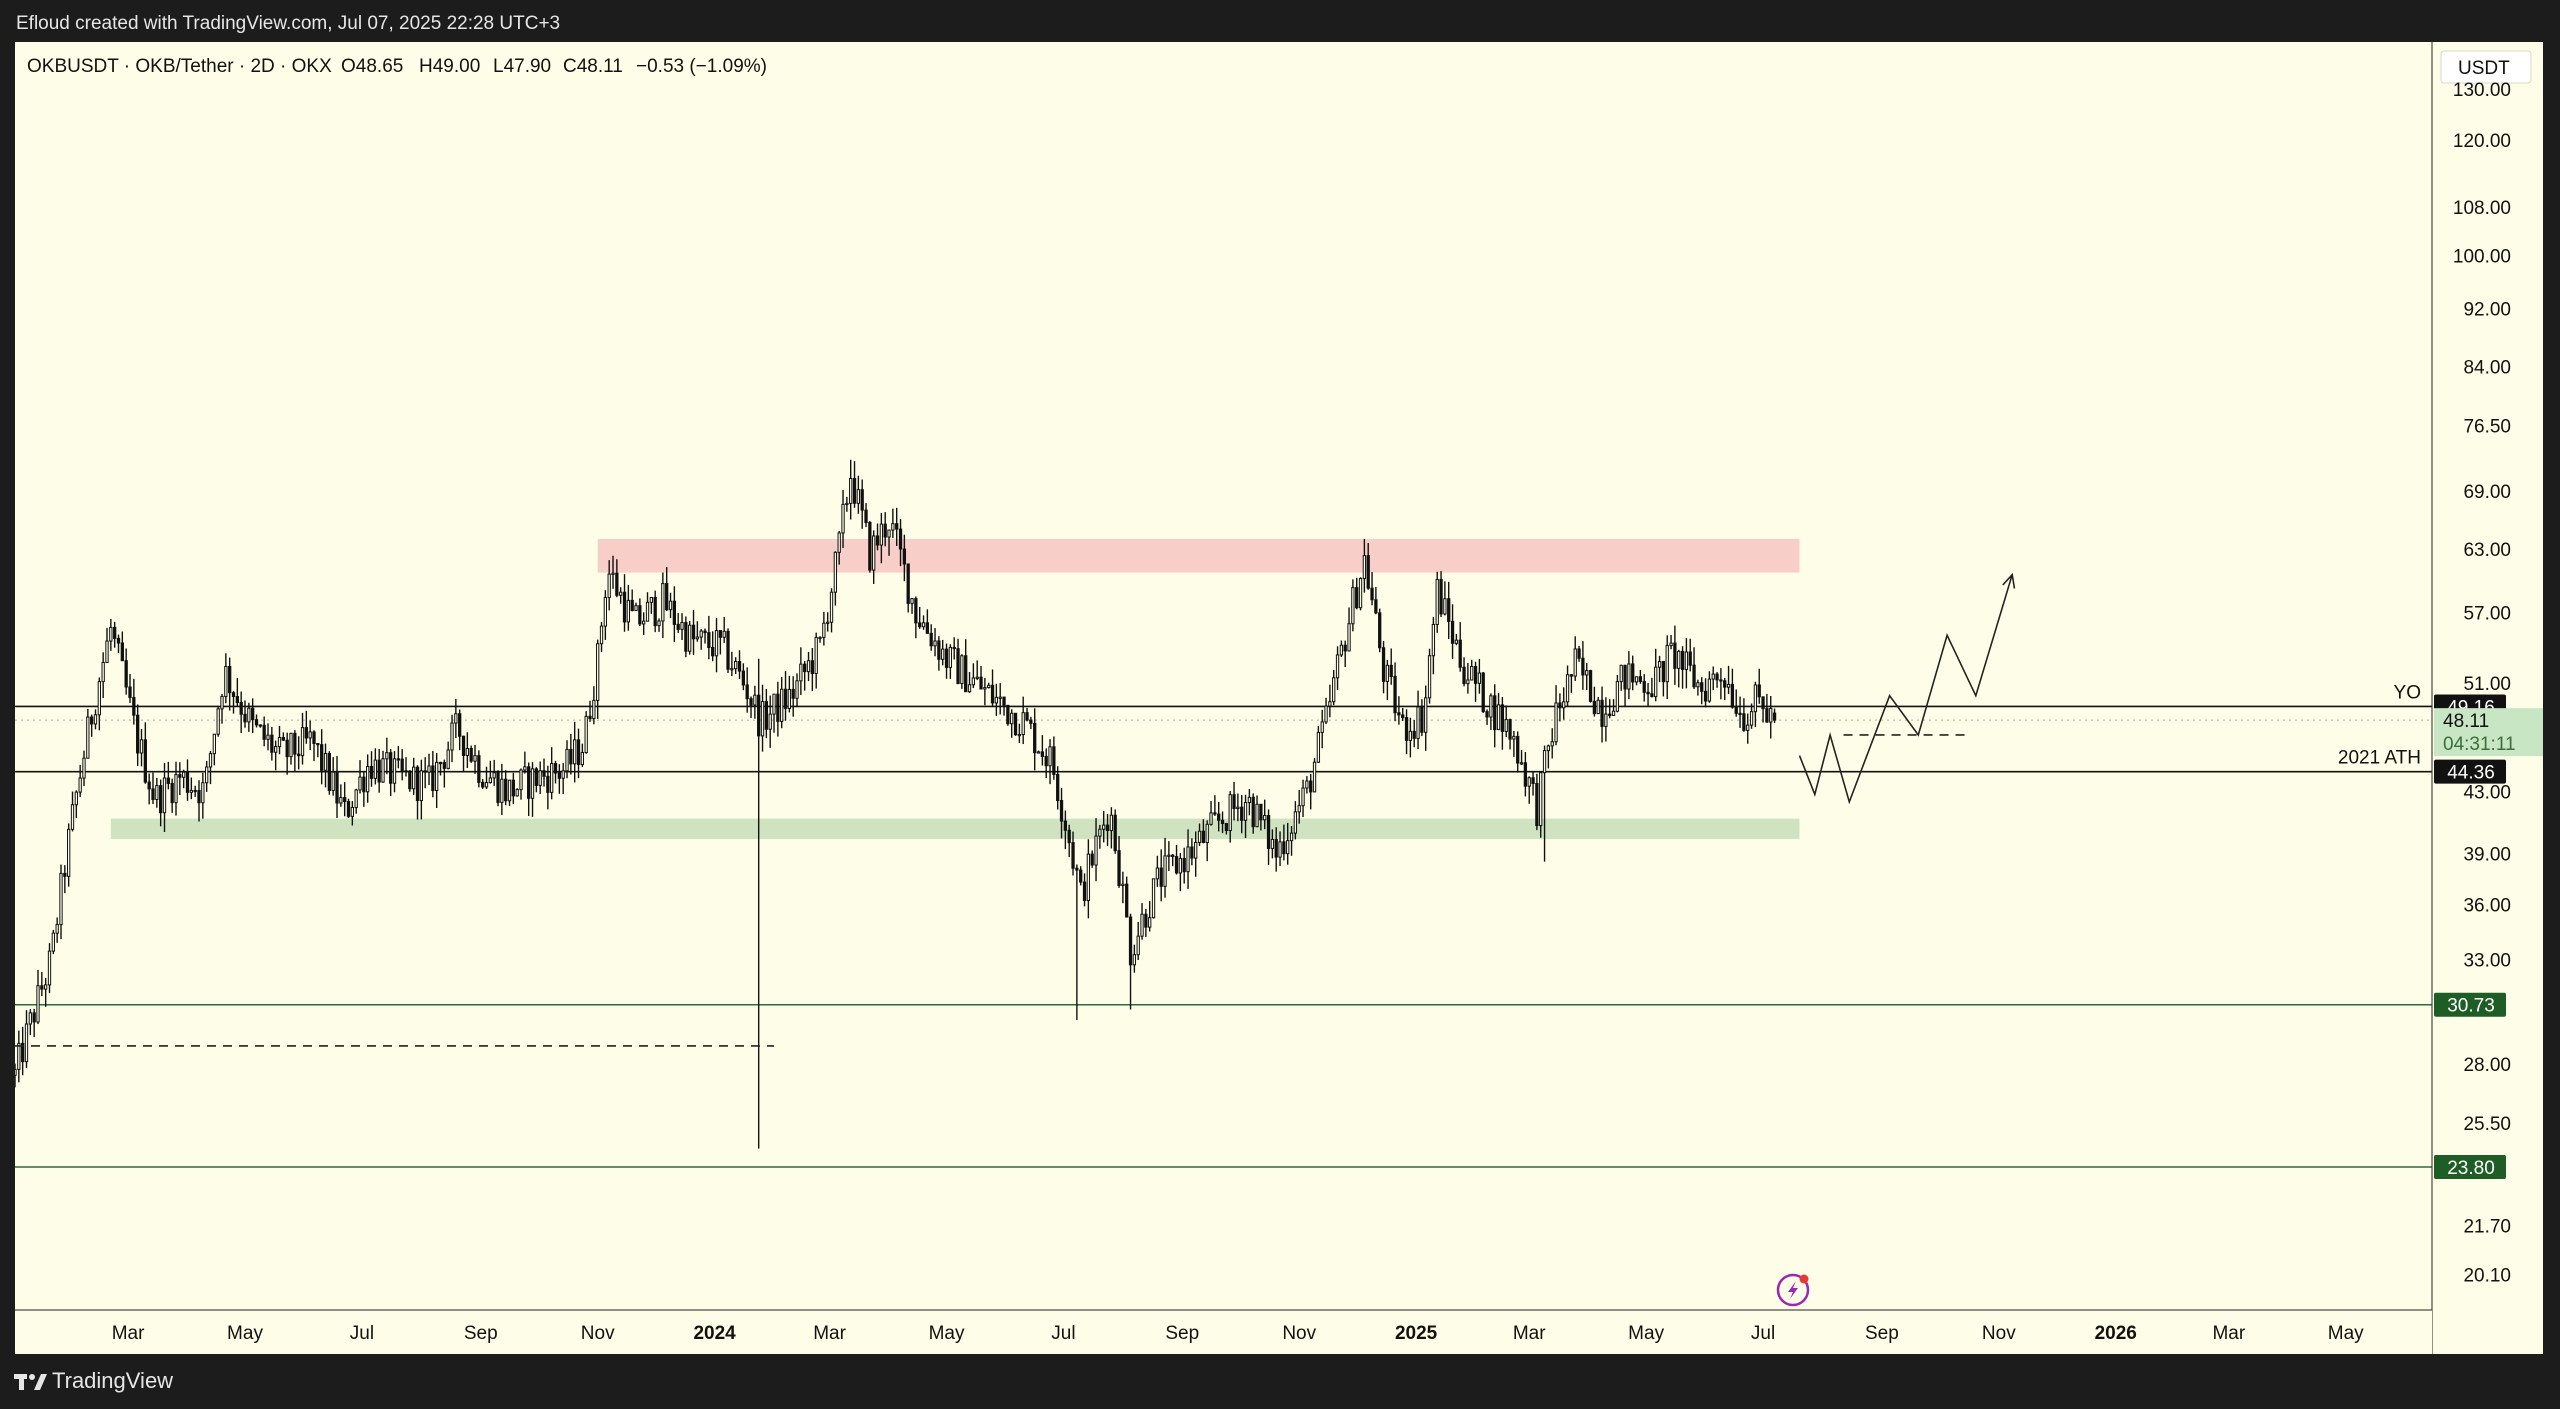  What do you see at coordinates (2486, 67) in the screenshot?
I see `currency-box` at bounding box center [2486, 67].